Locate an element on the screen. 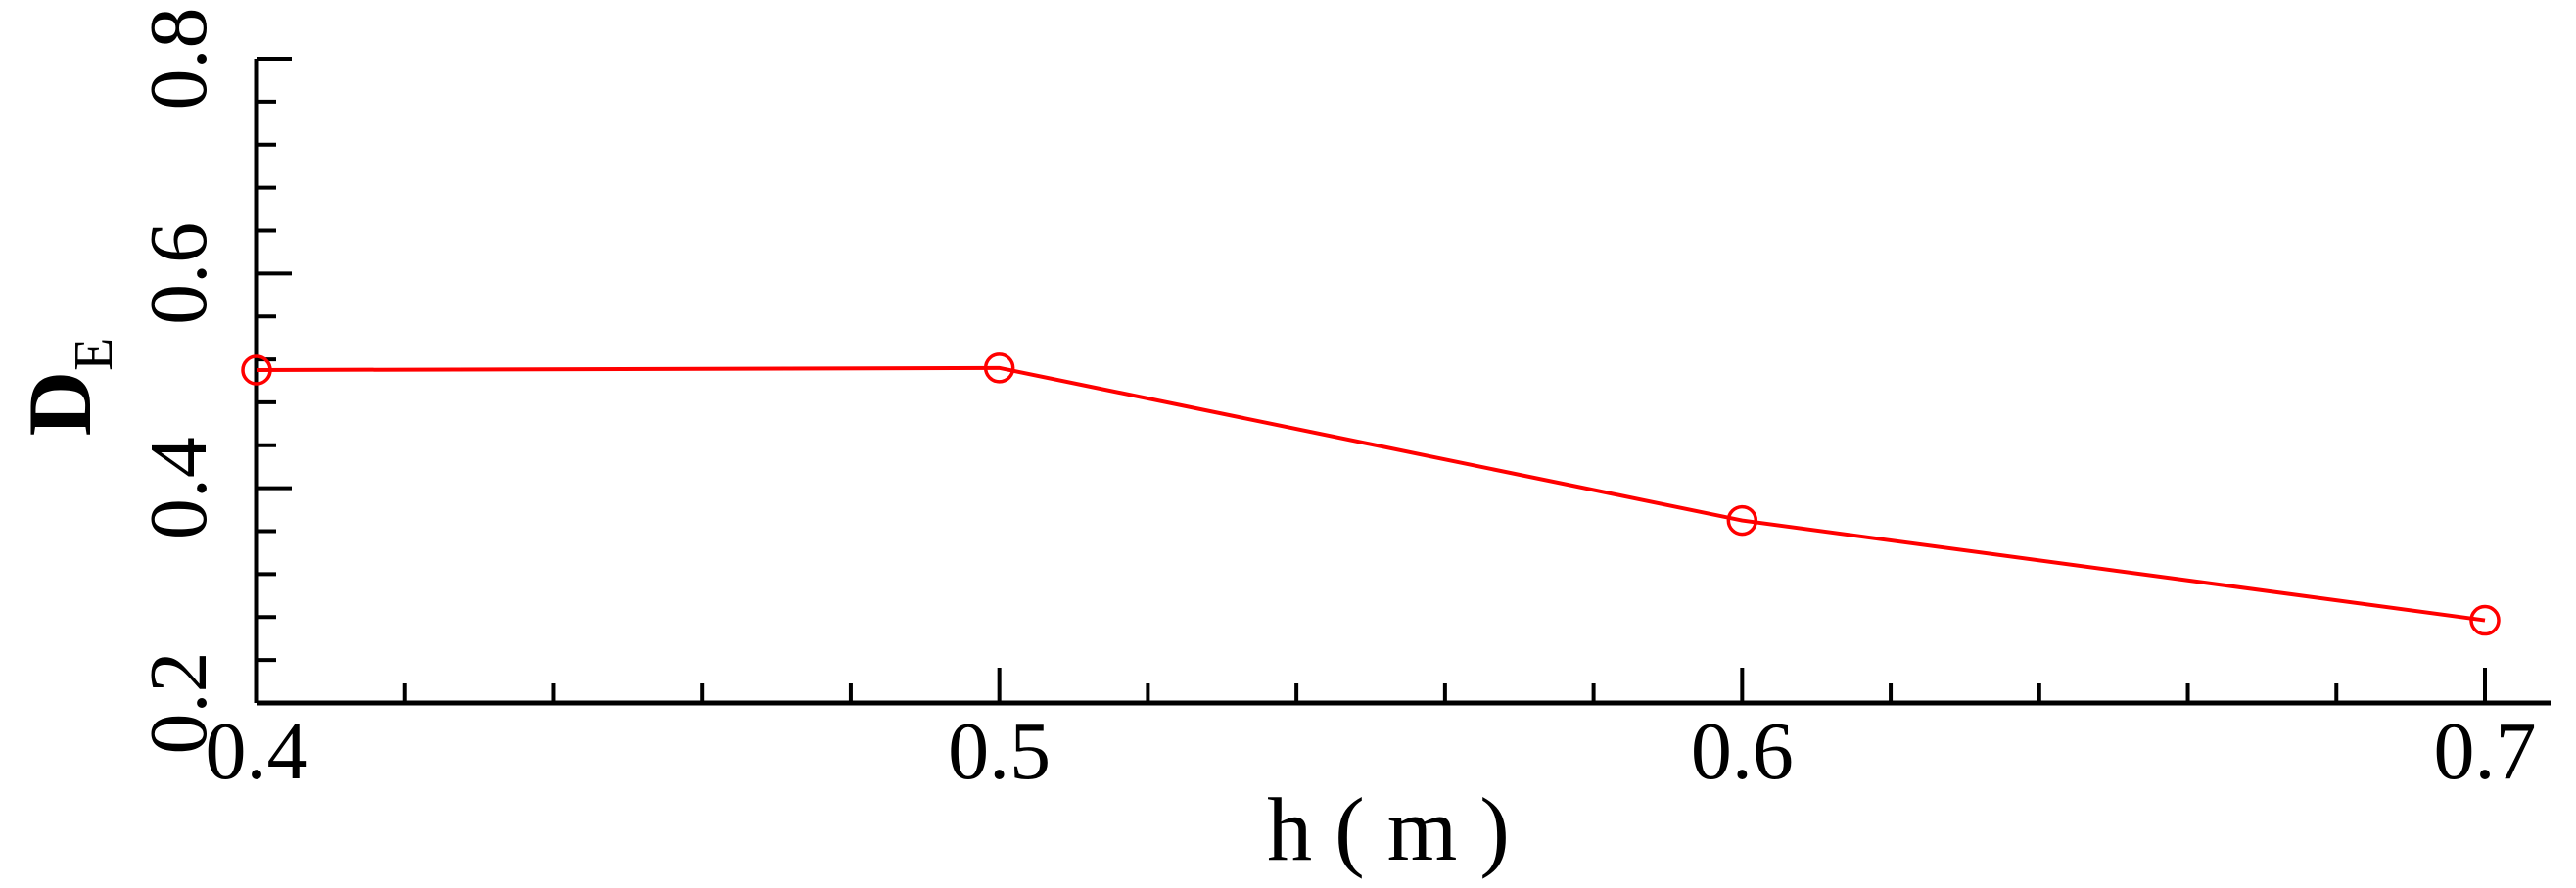  x-ticks: 0.4 0.5 0.6 0.7 is located at coordinates (1372, 732).